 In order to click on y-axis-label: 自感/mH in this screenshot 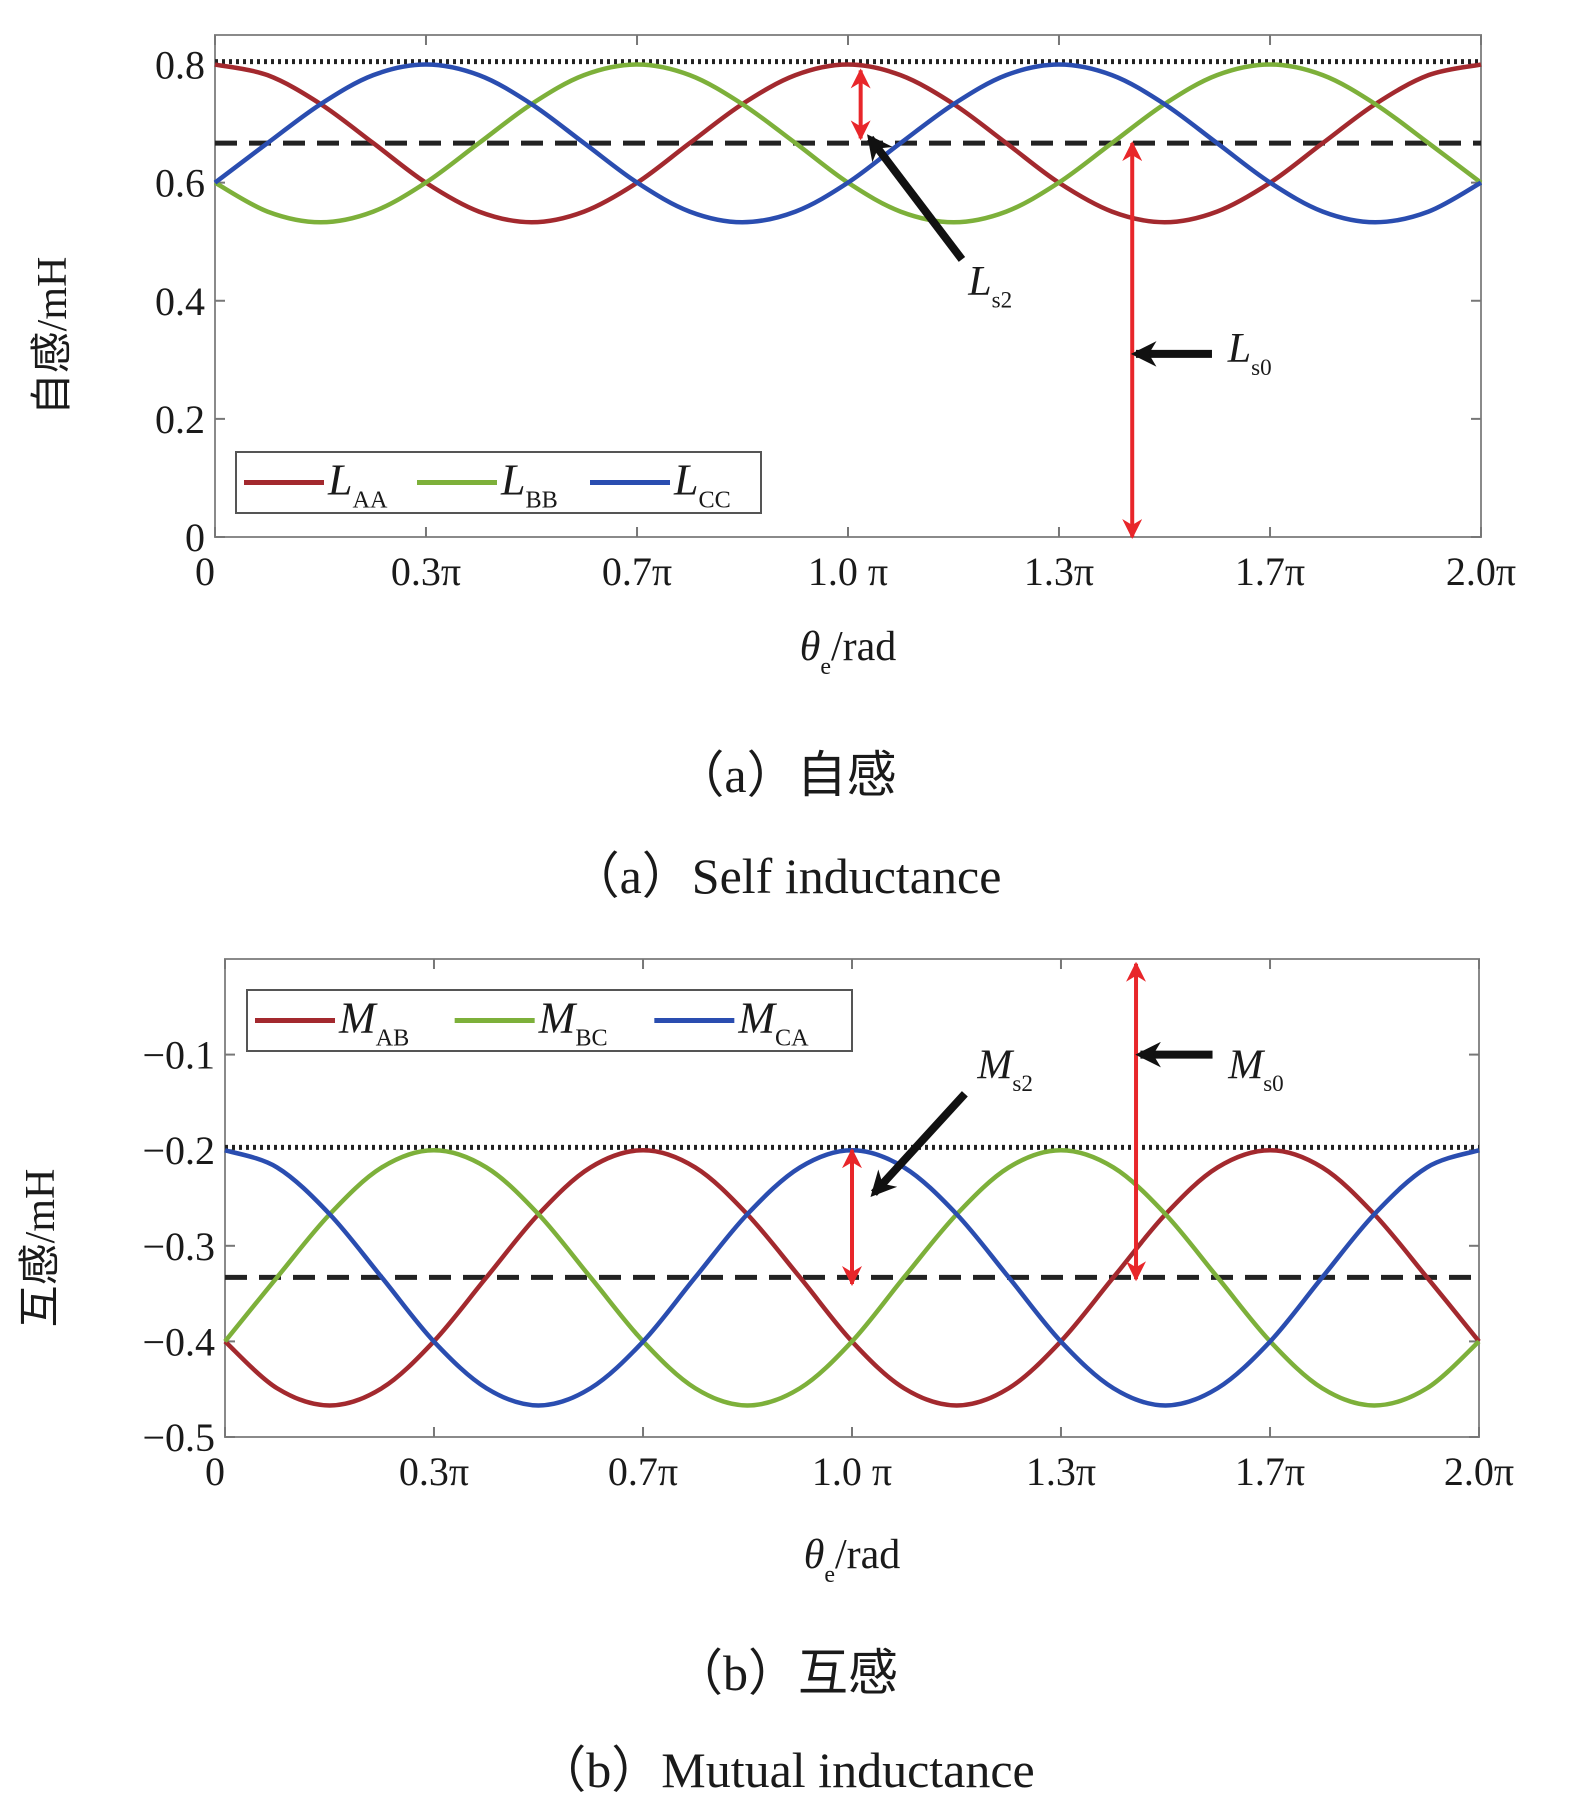, I will do `click(53, 336)`.